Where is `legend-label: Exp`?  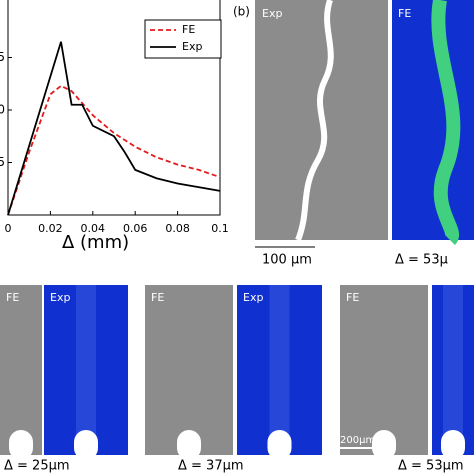 legend-label: Exp is located at coordinates (192, 46).